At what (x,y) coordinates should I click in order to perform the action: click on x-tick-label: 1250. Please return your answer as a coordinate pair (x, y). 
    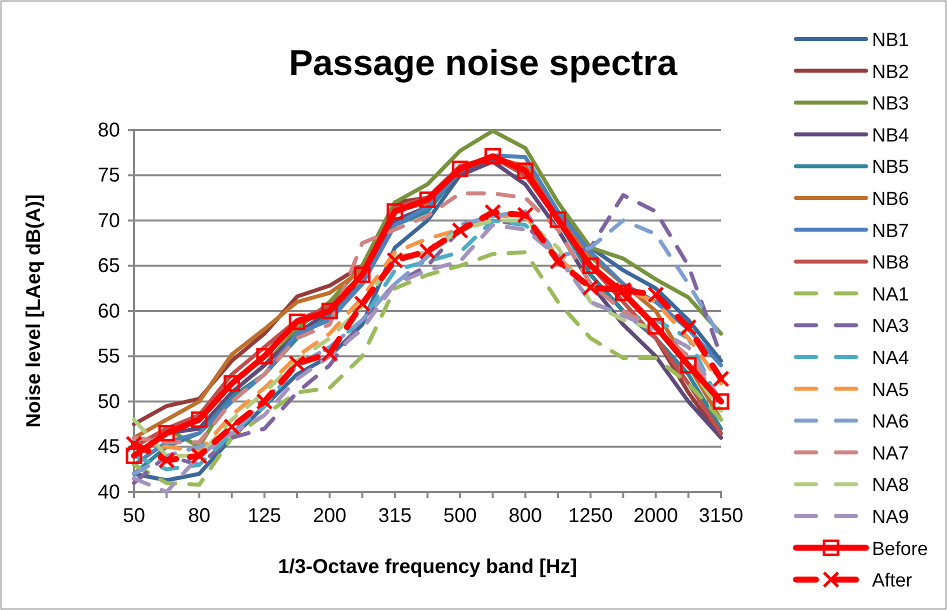
    Looking at the image, I should click on (590, 516).